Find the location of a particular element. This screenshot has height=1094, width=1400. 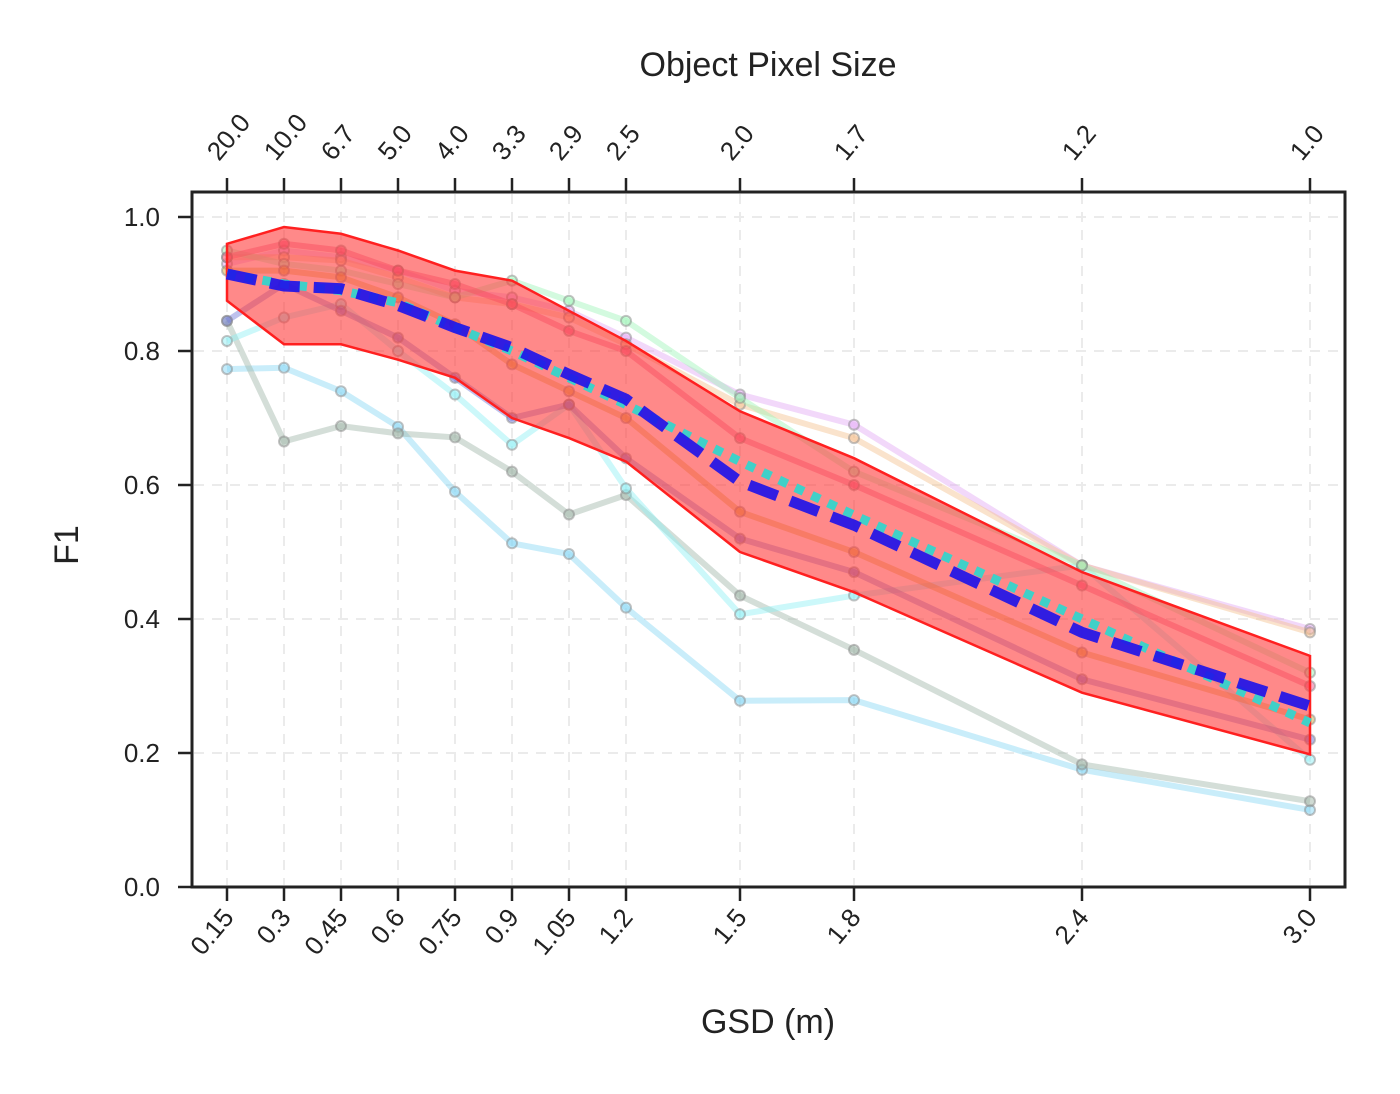

top-tick-label: 10.0 is located at coordinates (286, 137).